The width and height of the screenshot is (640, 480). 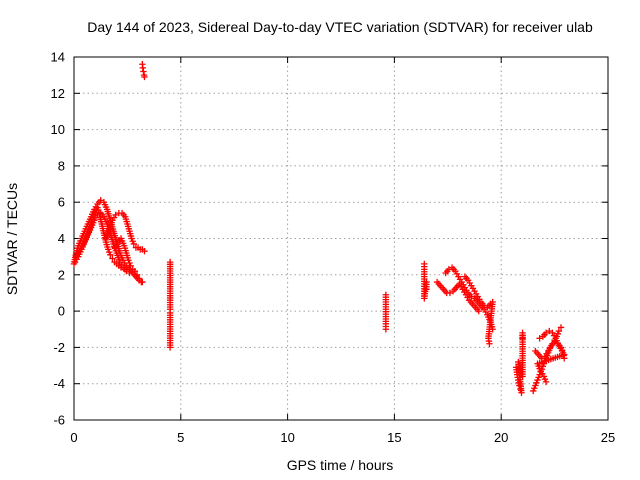 I want to click on y-tick-label: 0, so click(x=61, y=311).